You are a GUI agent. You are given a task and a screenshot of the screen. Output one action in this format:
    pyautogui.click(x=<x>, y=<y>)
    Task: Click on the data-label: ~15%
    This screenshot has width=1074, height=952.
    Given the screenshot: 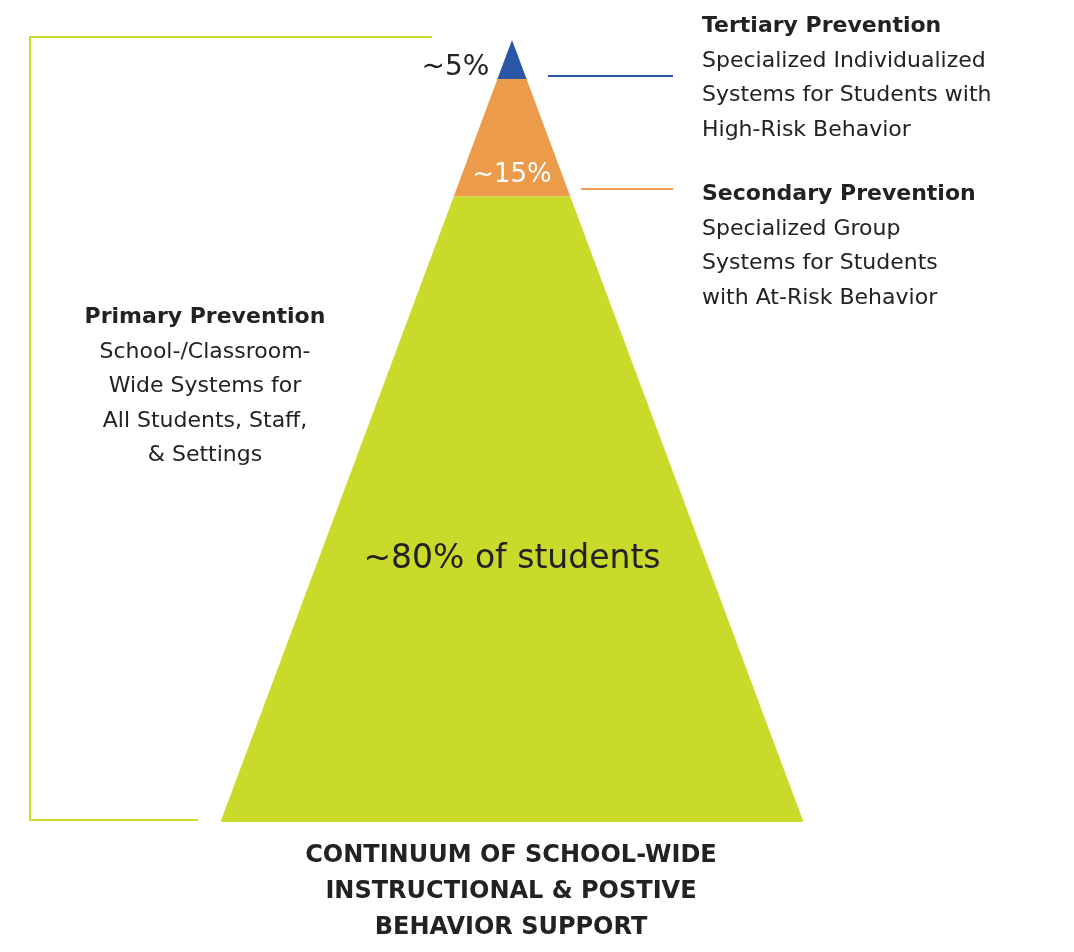 What is the action you would take?
    pyautogui.click(x=512, y=173)
    